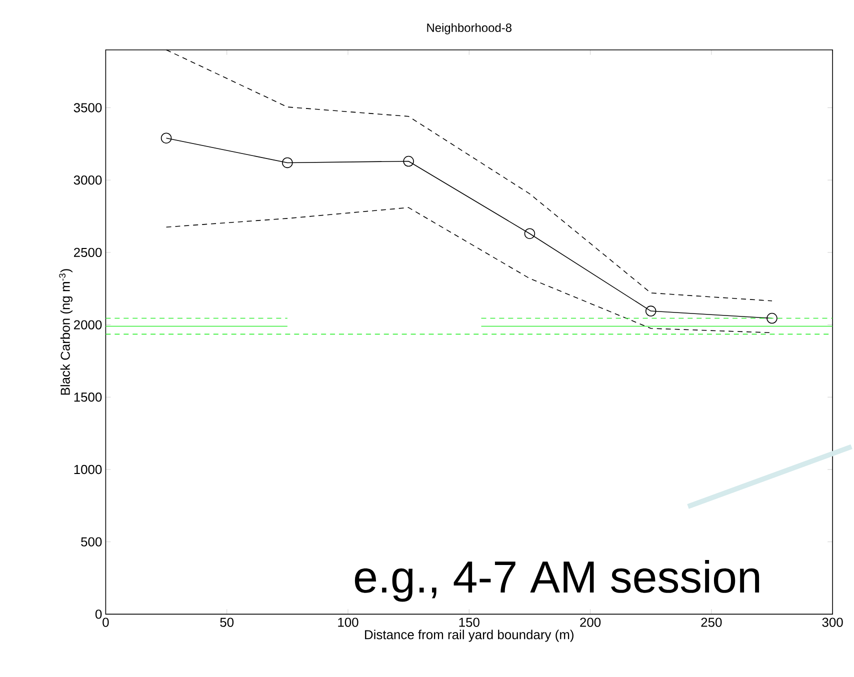 Image resolution: width=854 pixels, height=677 pixels. I want to click on x-tick-label: 250, so click(711, 622).